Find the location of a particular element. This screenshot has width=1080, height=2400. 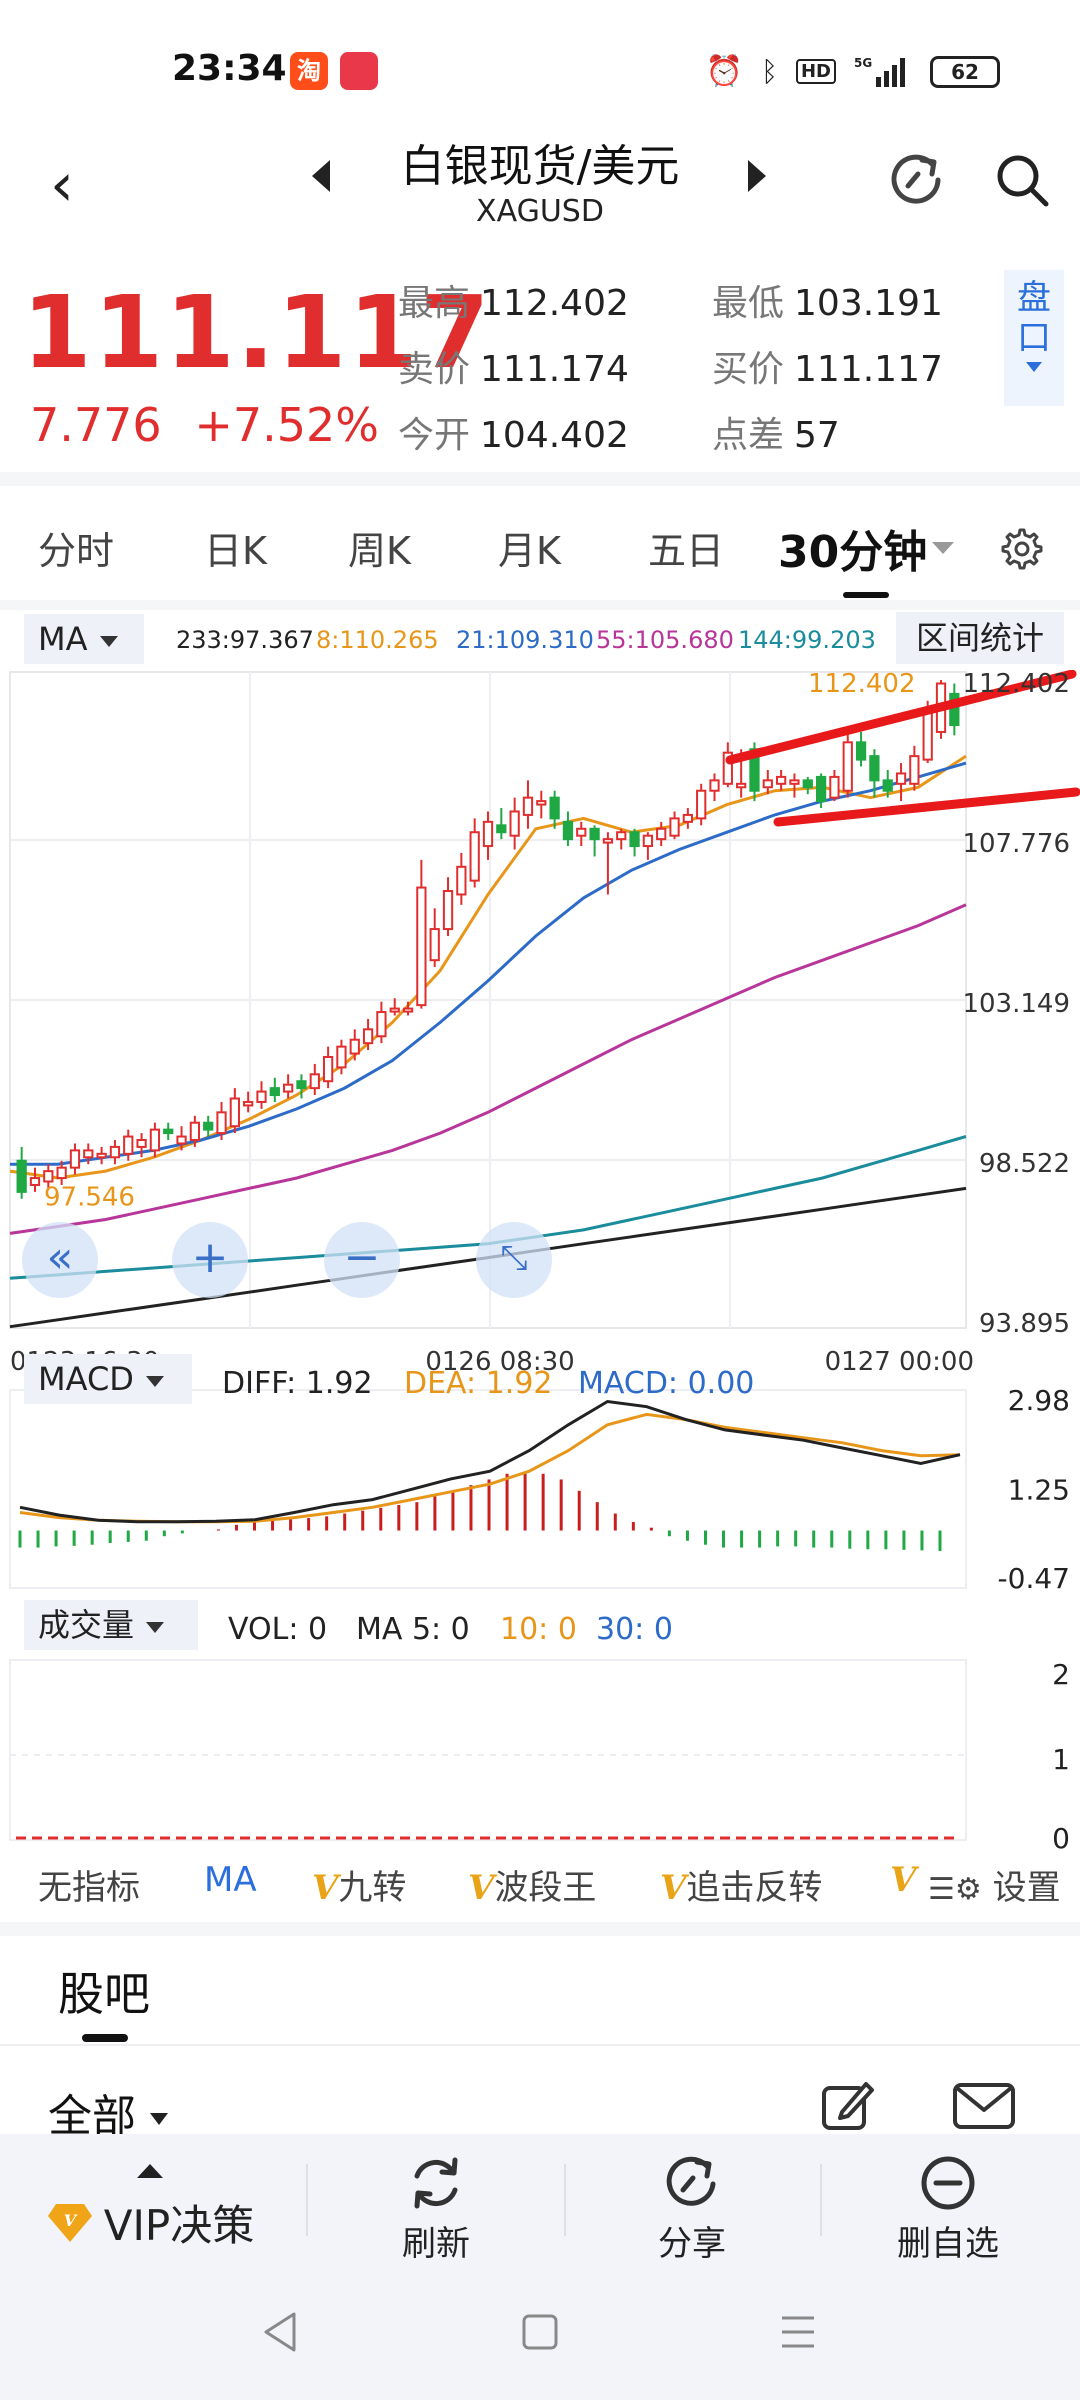

svg-text: V is located at coordinates (71, 2220).